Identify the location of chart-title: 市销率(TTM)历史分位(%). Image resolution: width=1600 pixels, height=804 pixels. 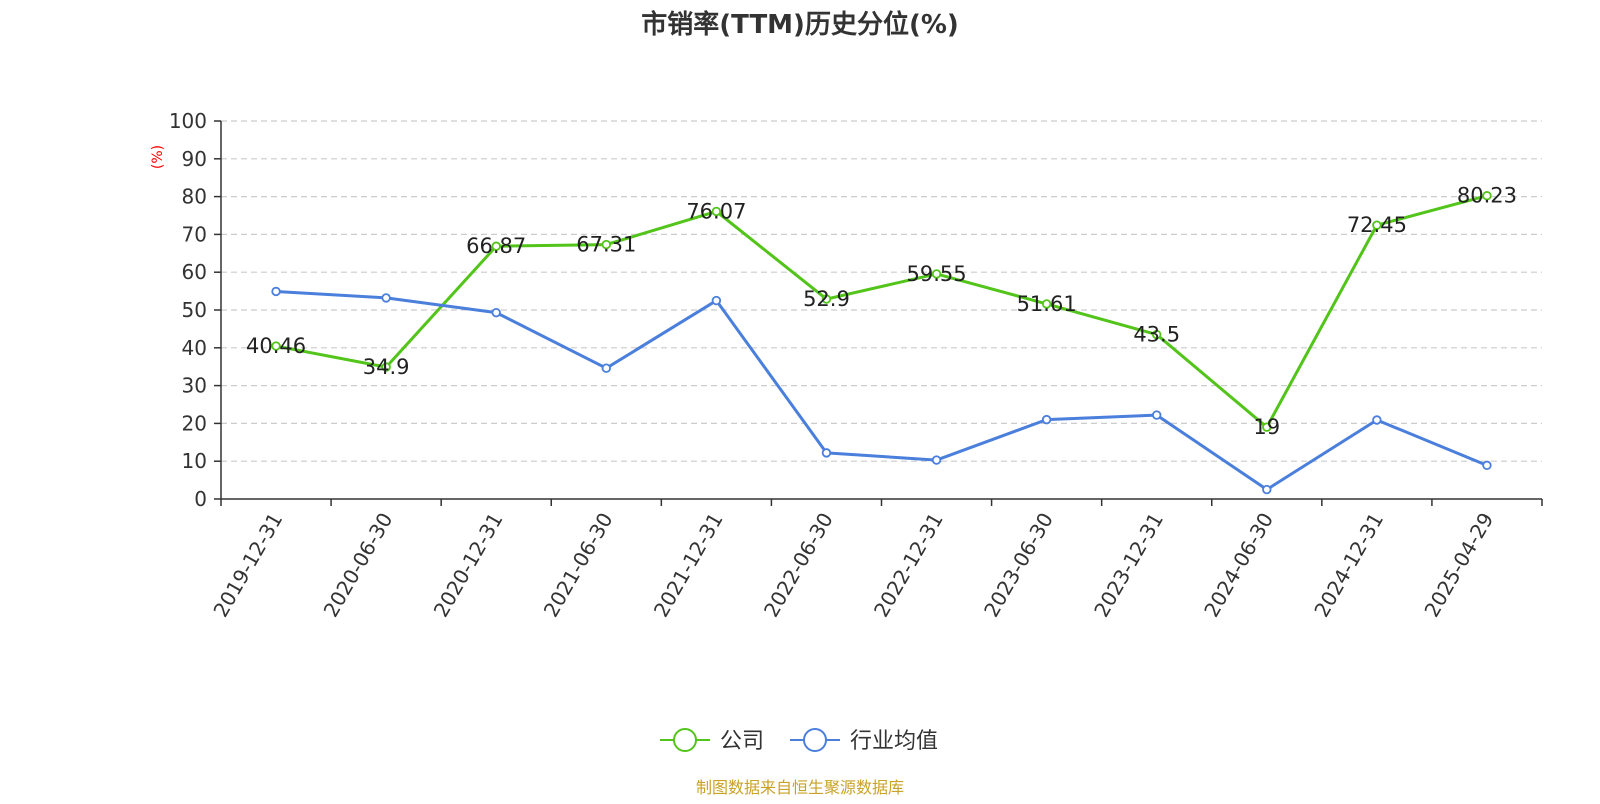
(800, 24).